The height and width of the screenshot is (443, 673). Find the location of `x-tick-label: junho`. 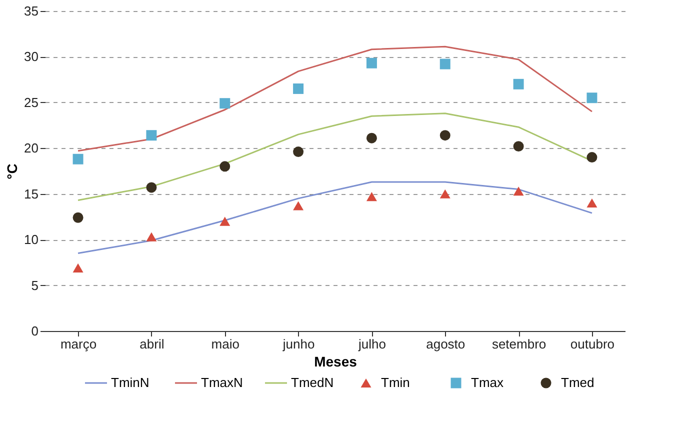

x-tick-label: junho is located at coordinates (298, 344).